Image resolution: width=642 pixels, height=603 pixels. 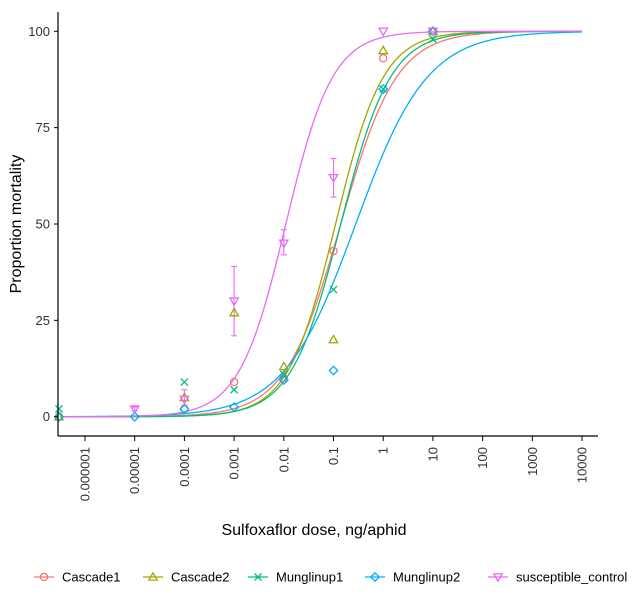 I want to click on x-tick-label: 10, so click(x=432, y=454).